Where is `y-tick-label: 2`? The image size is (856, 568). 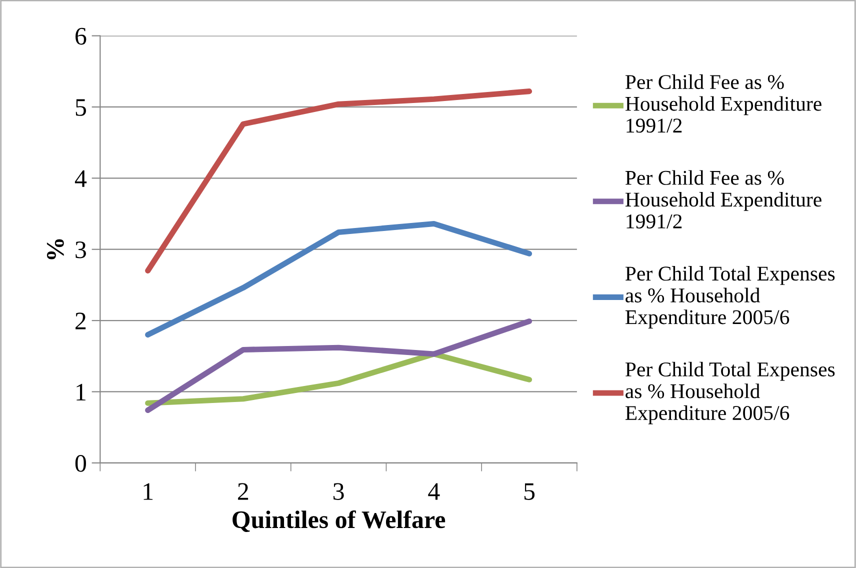
y-tick-label: 2 is located at coordinates (81, 321).